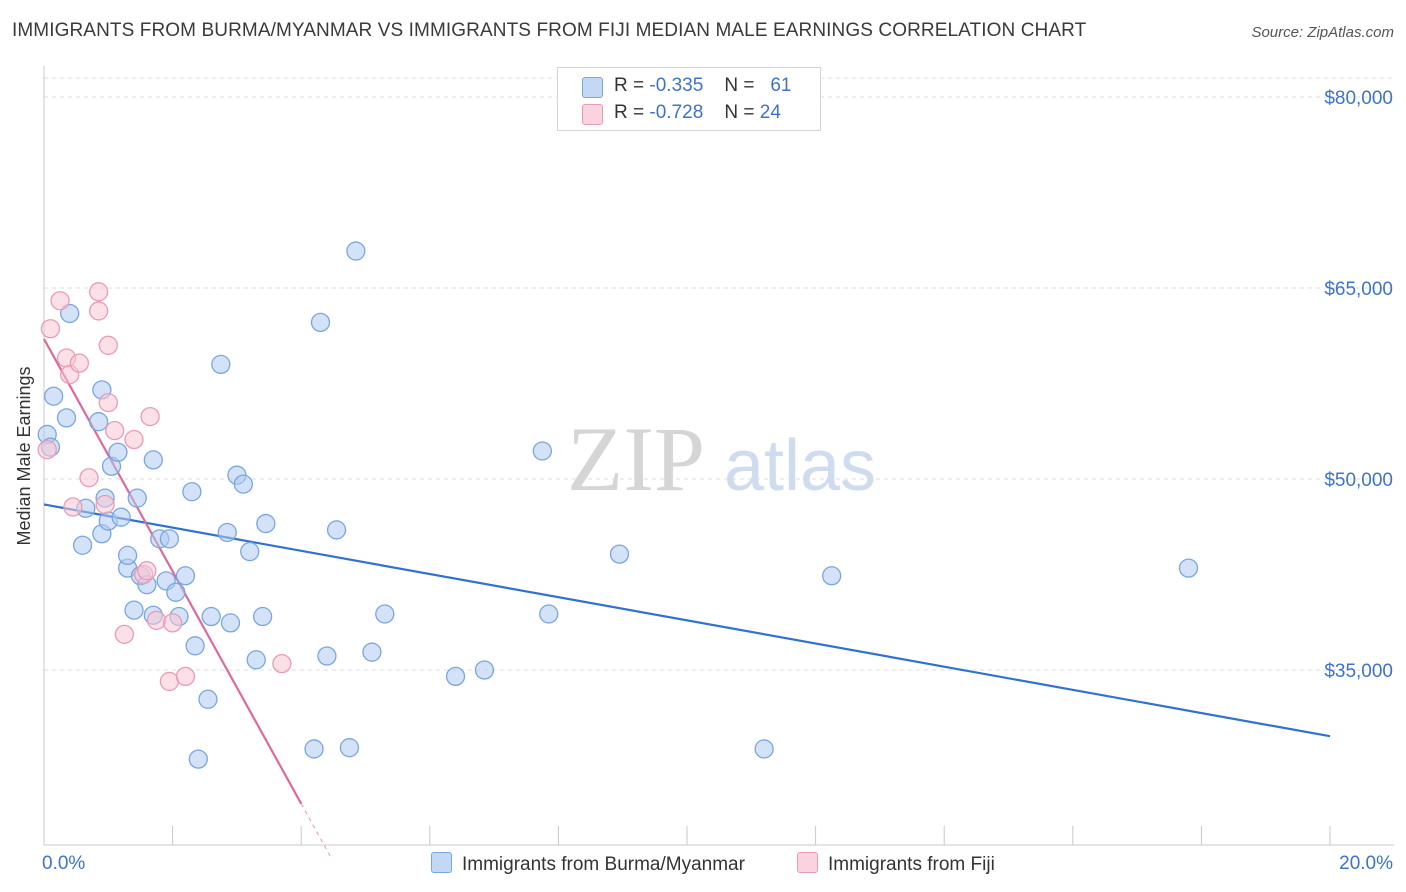 The image size is (1406, 892). Describe the element at coordinates (441, 862) in the screenshot. I see `bottom-legend-swatch-burma` at that location.